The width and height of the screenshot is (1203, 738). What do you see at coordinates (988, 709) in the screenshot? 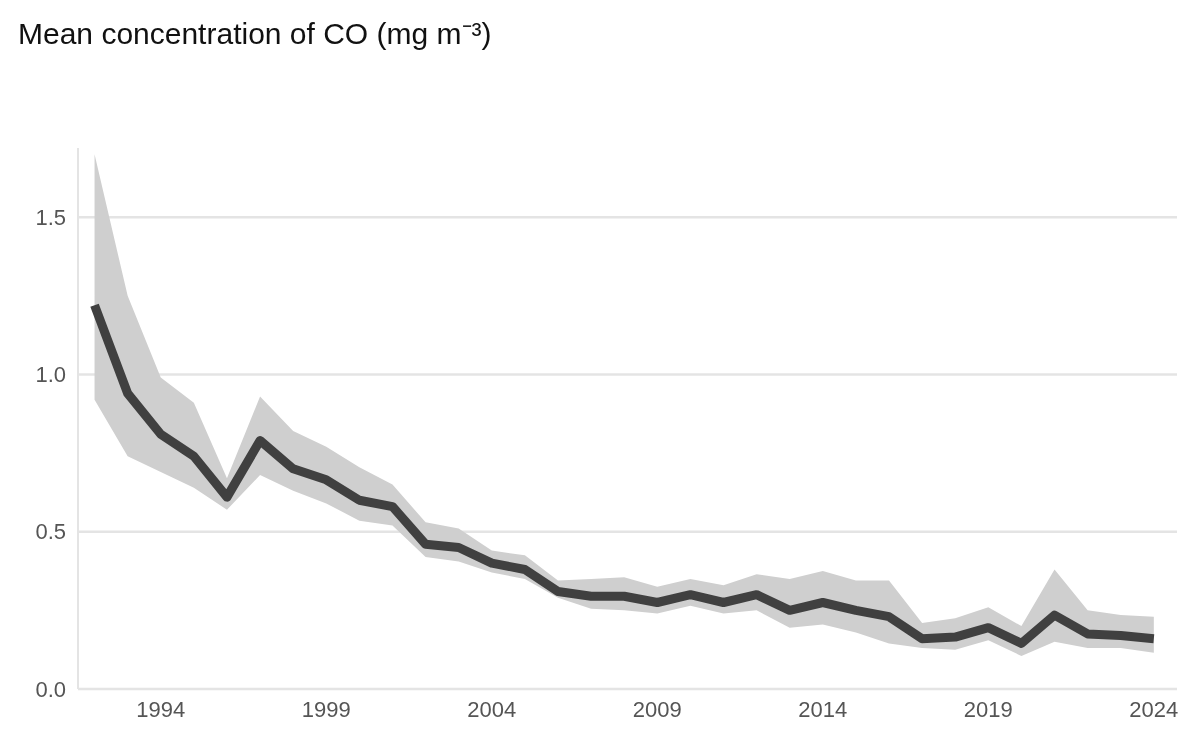
I see `x-tick-label: 2019` at bounding box center [988, 709].